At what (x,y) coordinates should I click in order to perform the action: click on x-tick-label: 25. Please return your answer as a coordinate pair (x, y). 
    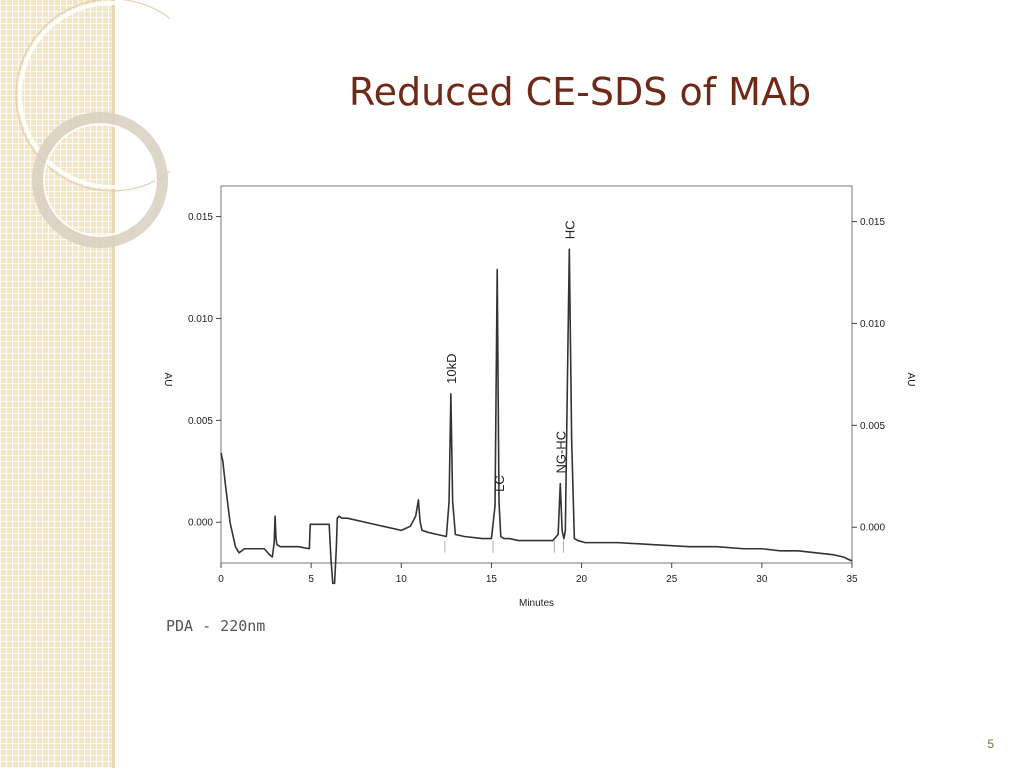
    Looking at the image, I should click on (672, 579).